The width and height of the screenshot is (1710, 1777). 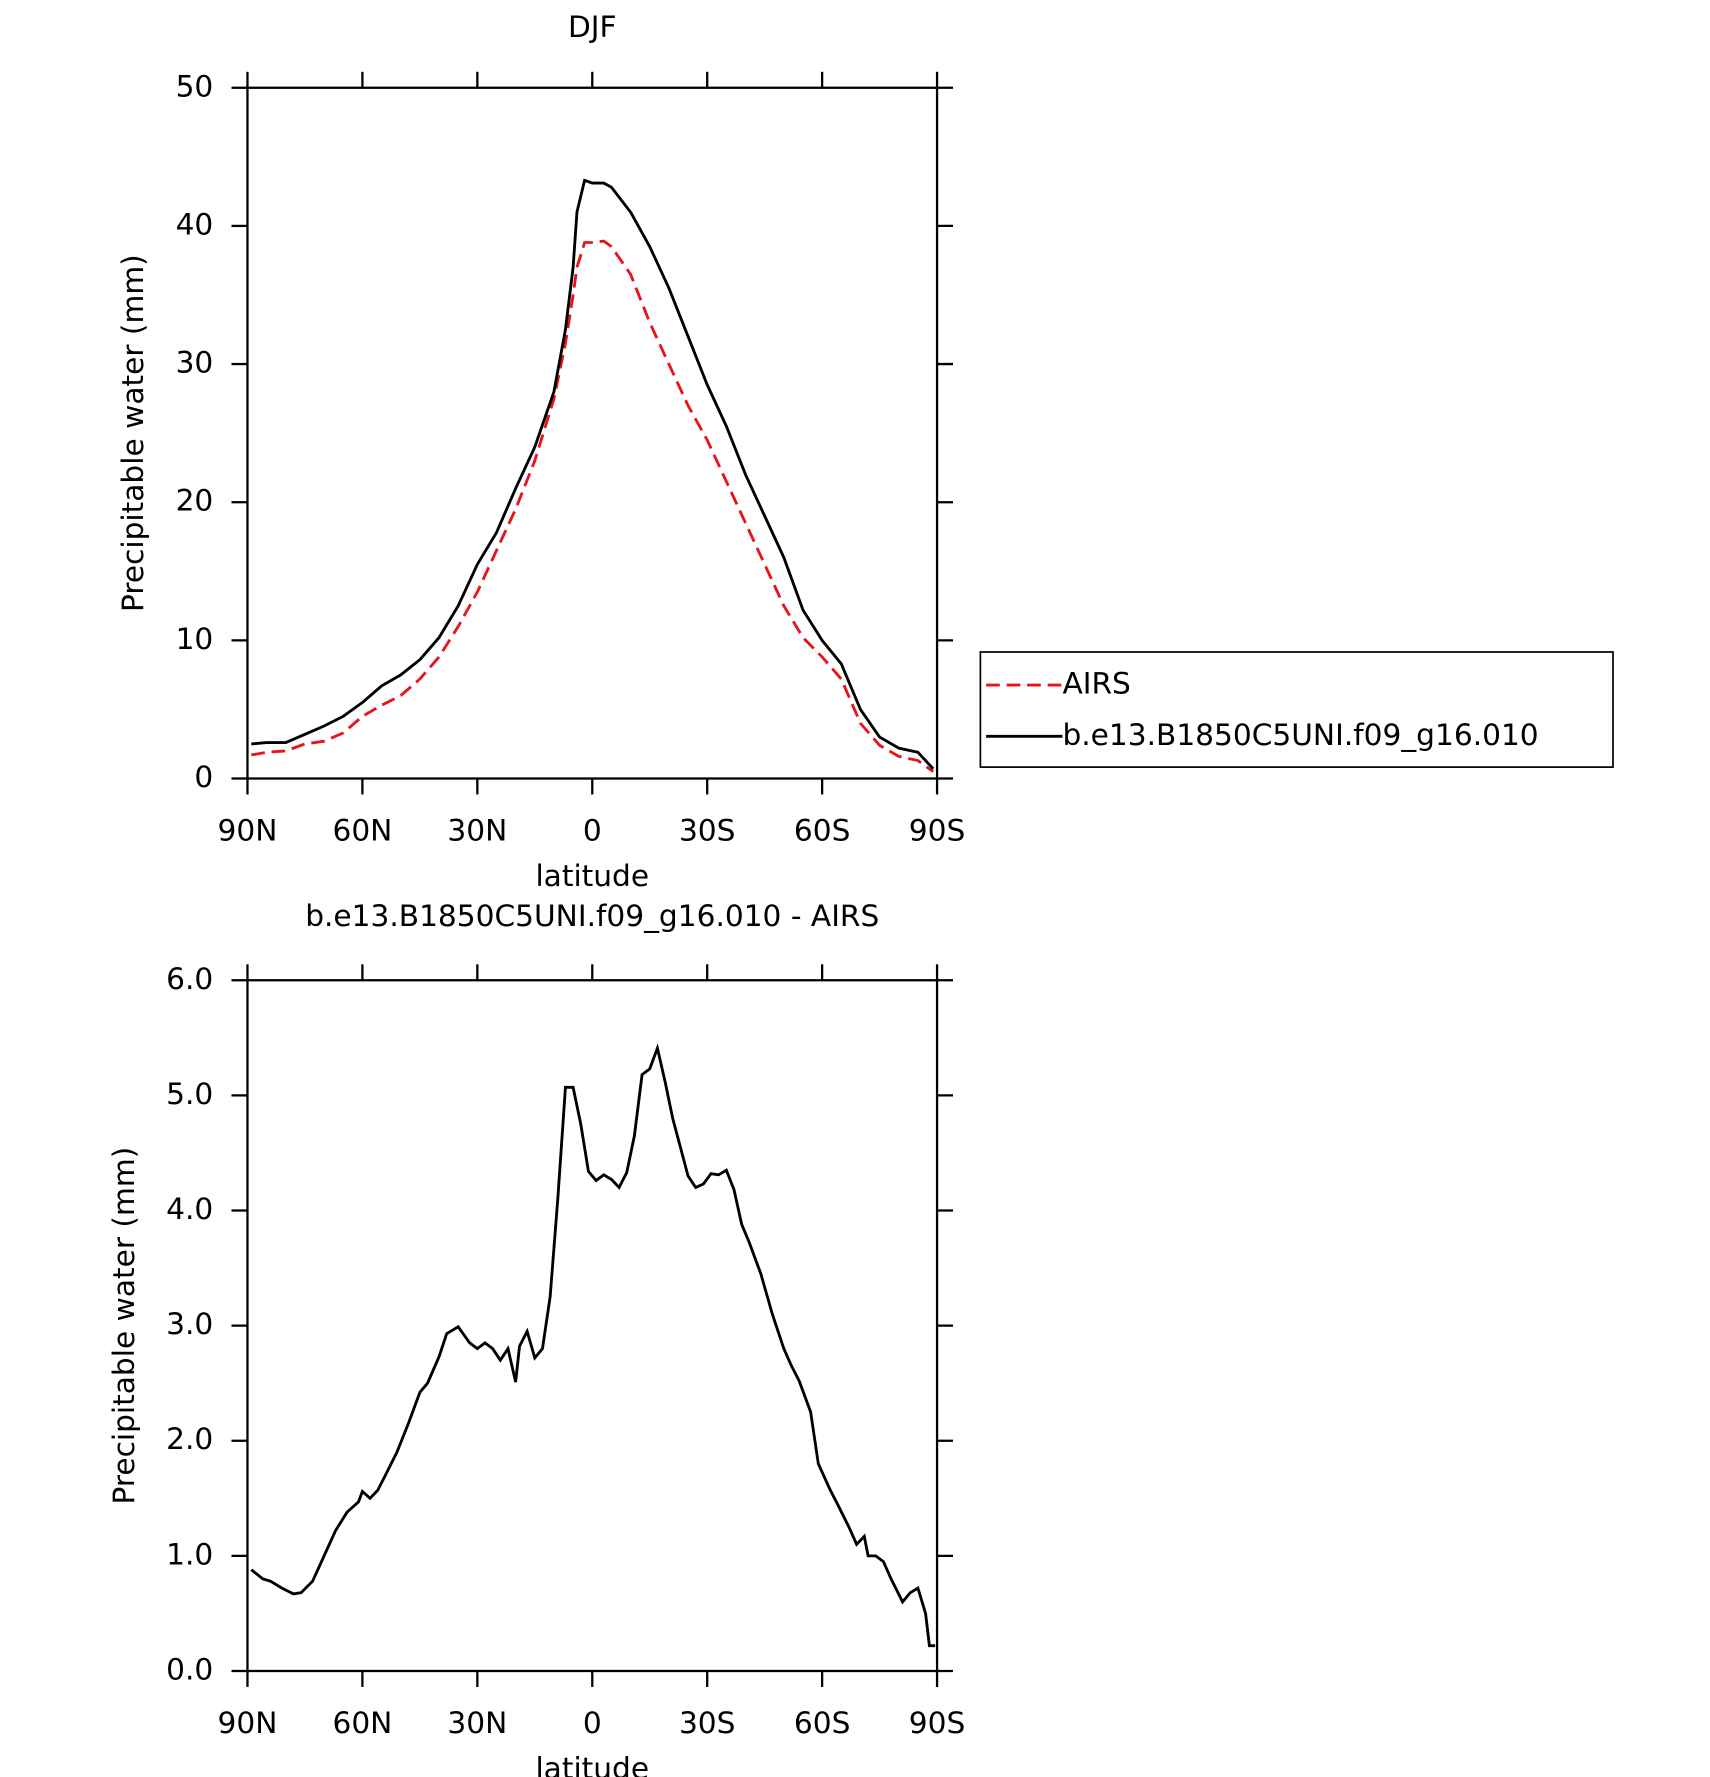 I want to click on legend-label: b.e13.B1850C5UNI.f09_g16.010, so click(x=1300, y=734).